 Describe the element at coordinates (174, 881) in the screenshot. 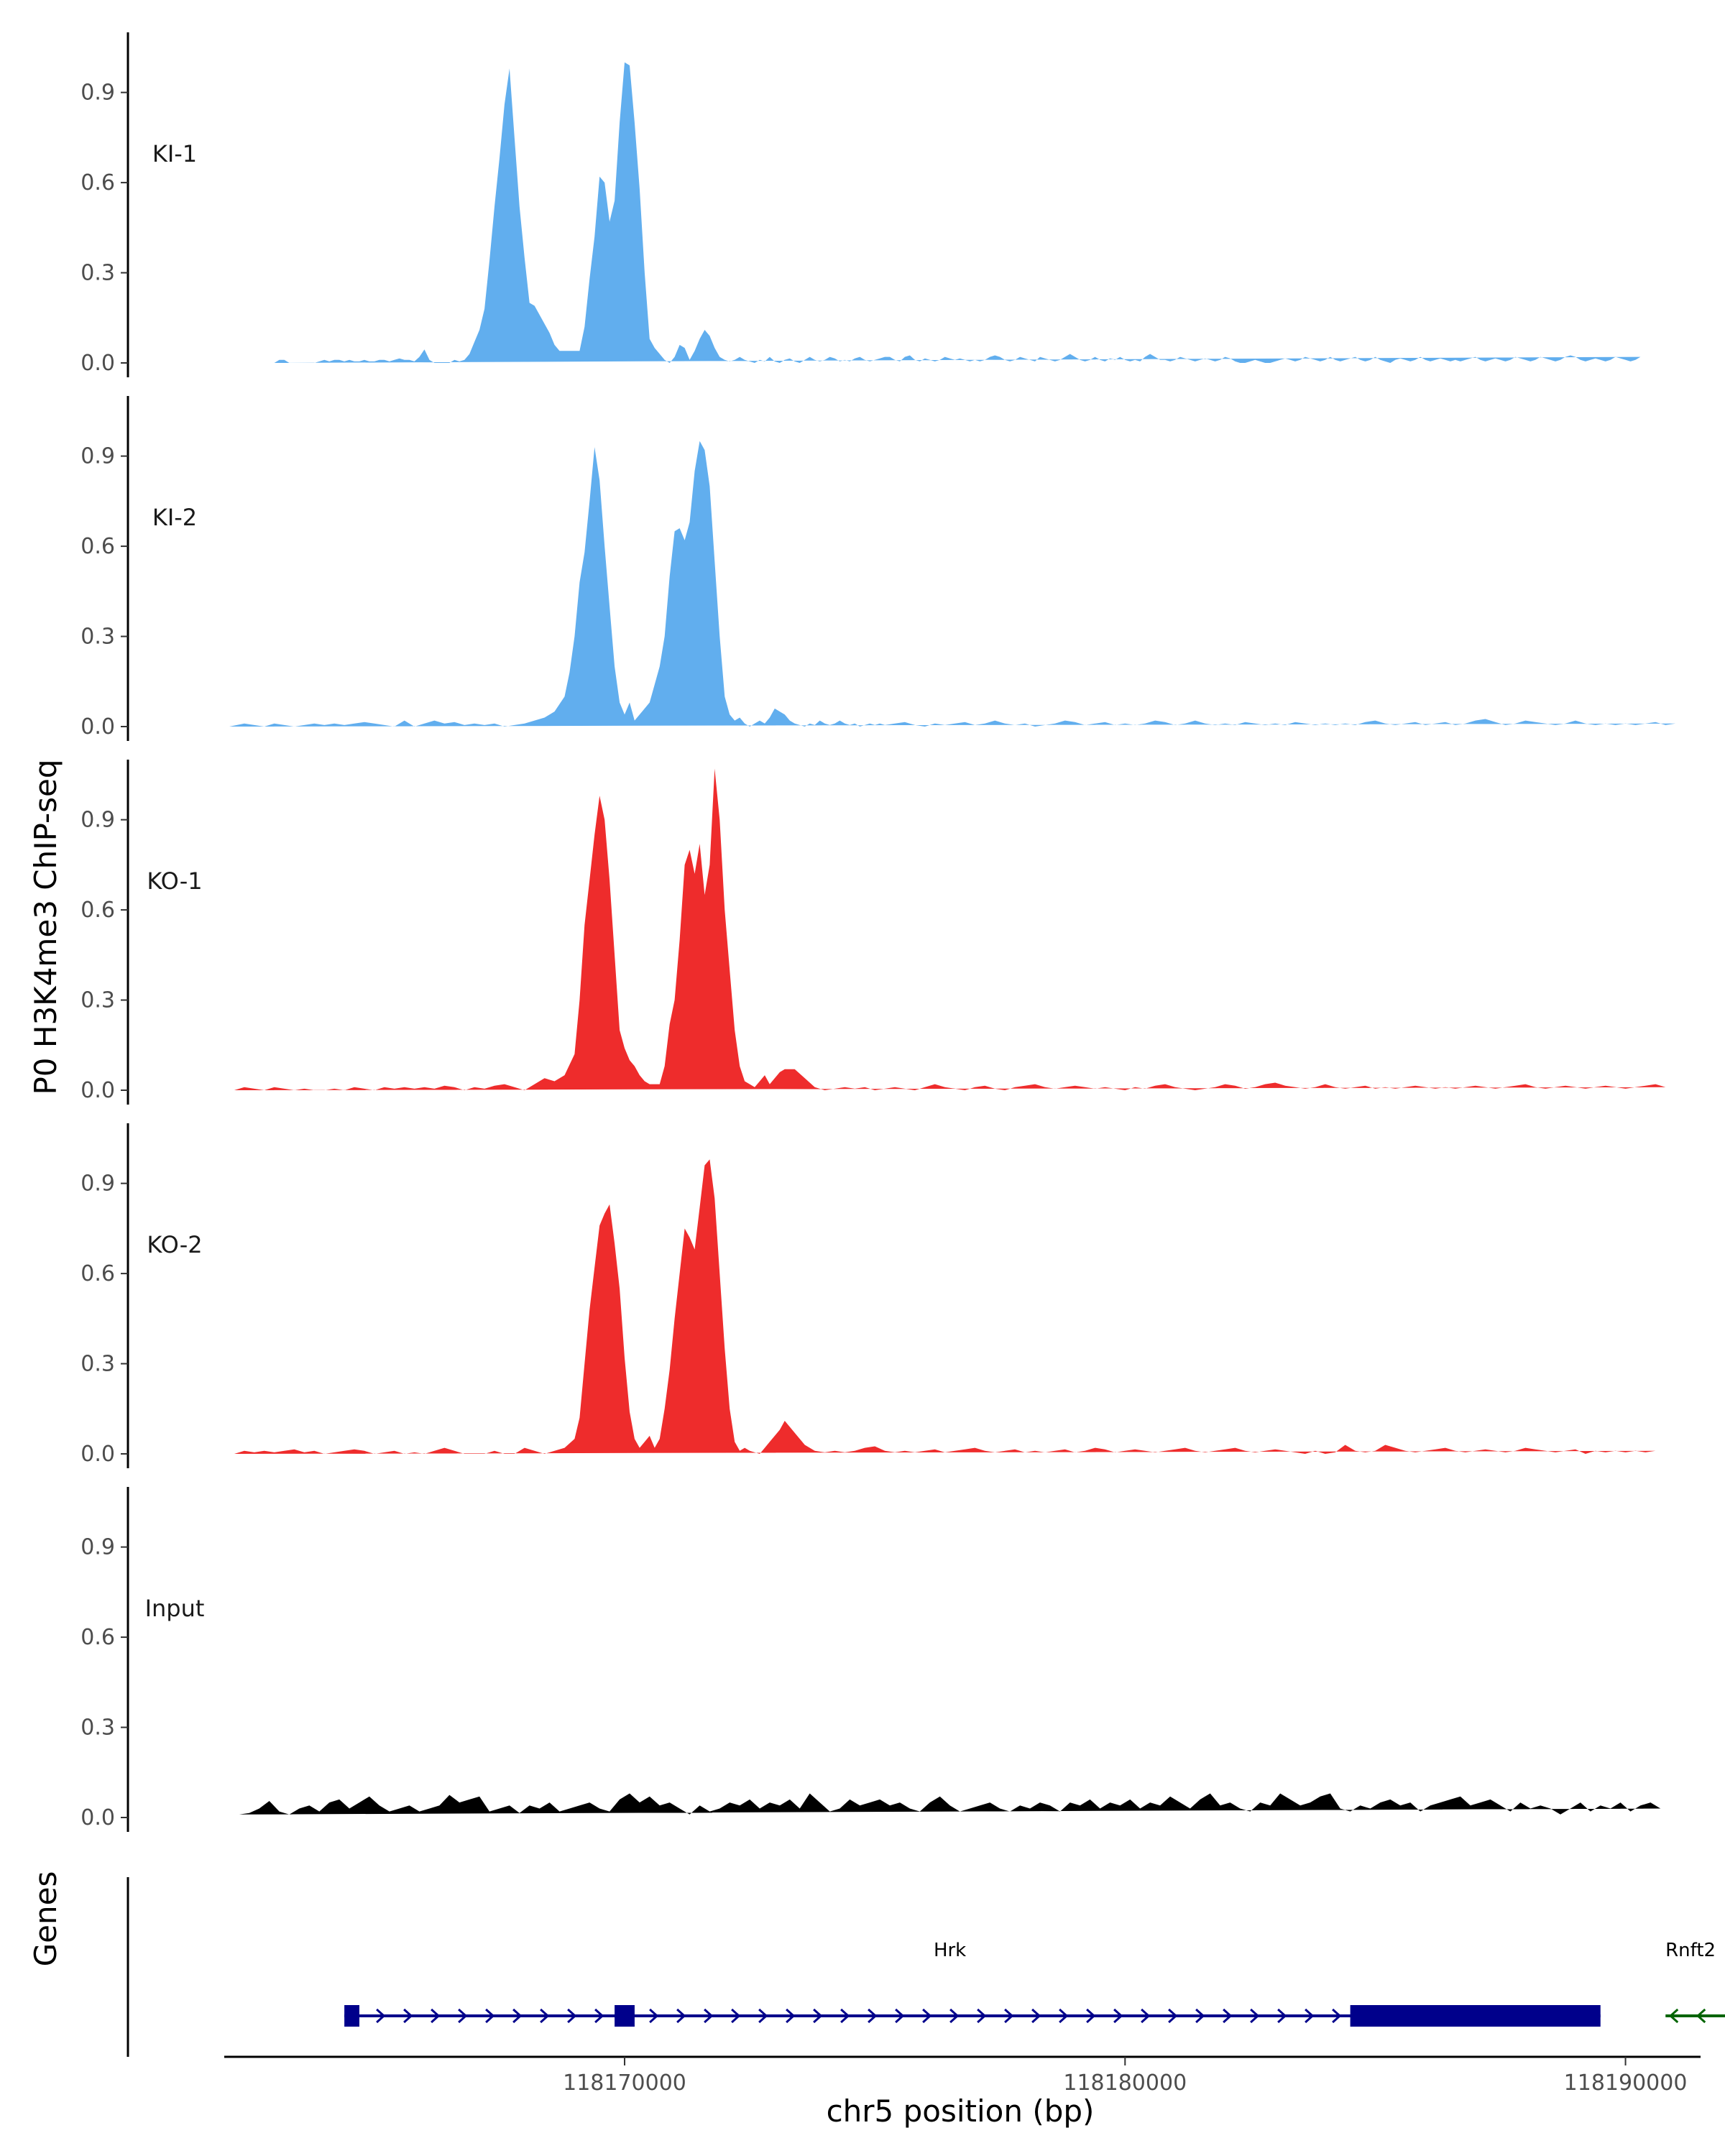

I see `track-label: KO-1` at that location.